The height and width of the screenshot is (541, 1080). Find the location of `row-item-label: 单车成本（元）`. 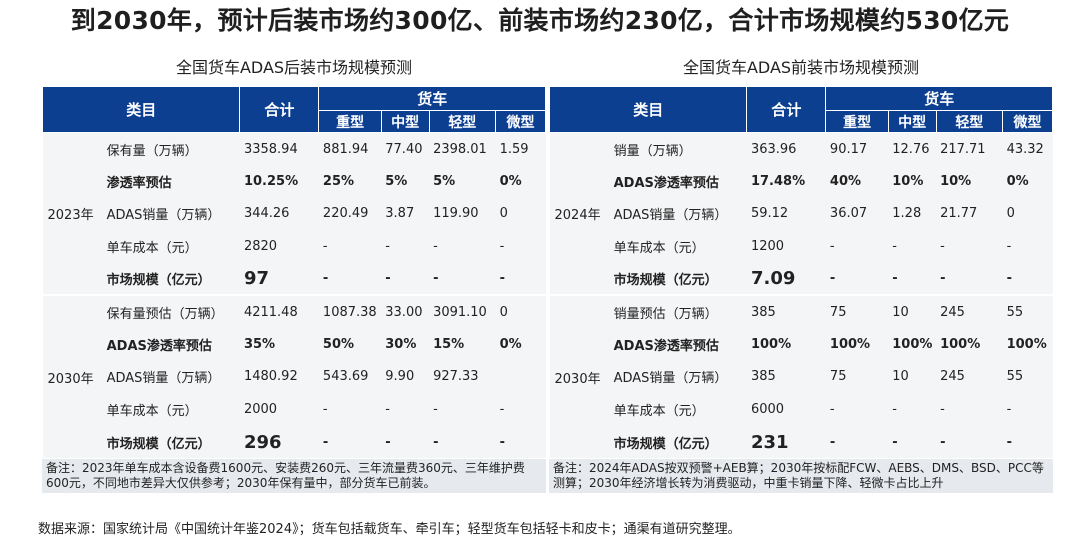

row-item-label: 单车成本（元） is located at coordinates (169, 409).